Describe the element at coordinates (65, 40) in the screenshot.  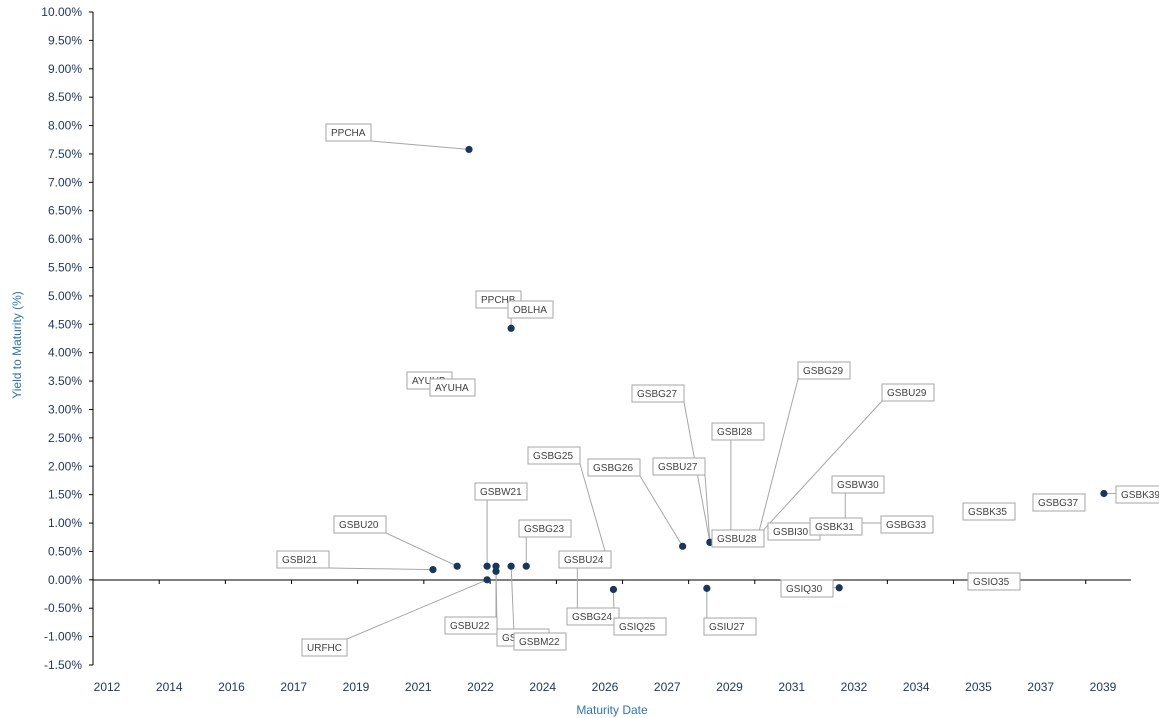
I see `y-tick-label: 9.50%` at that location.